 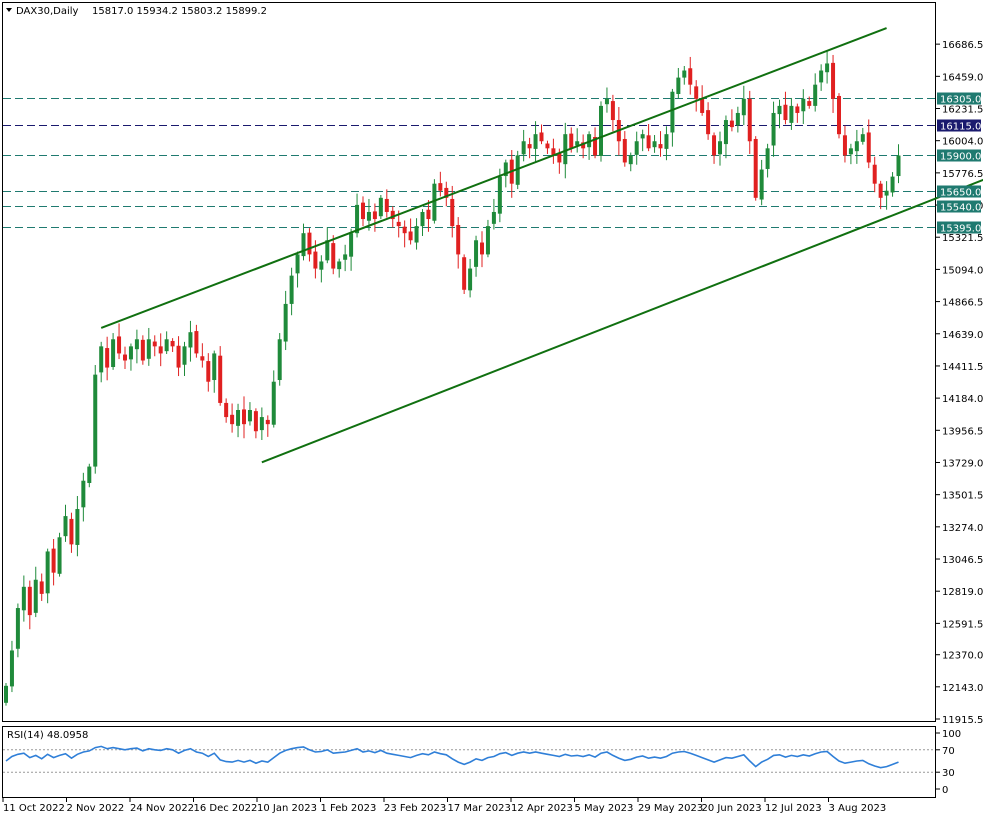 I want to click on chart-symbol: DAX30,Daily, so click(x=47, y=11).